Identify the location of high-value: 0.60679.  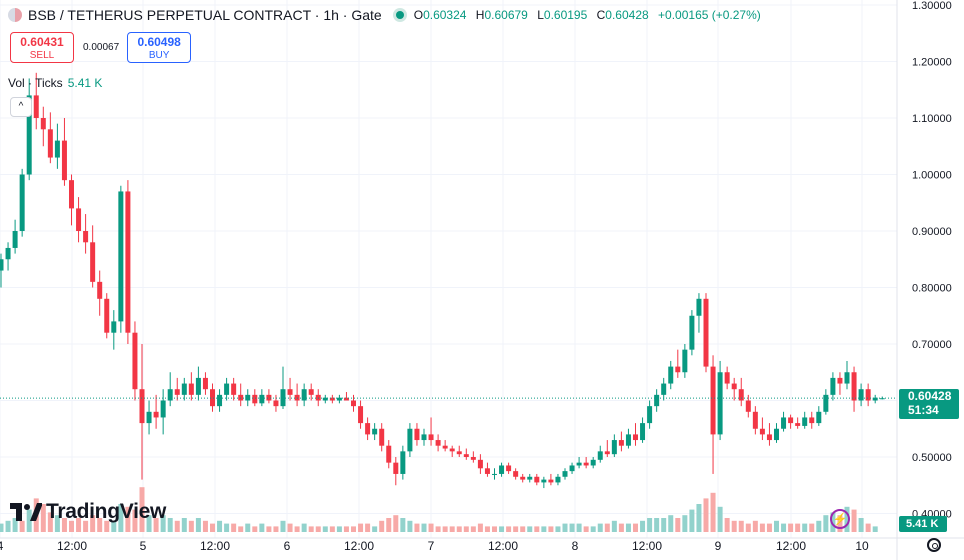
(506, 15).